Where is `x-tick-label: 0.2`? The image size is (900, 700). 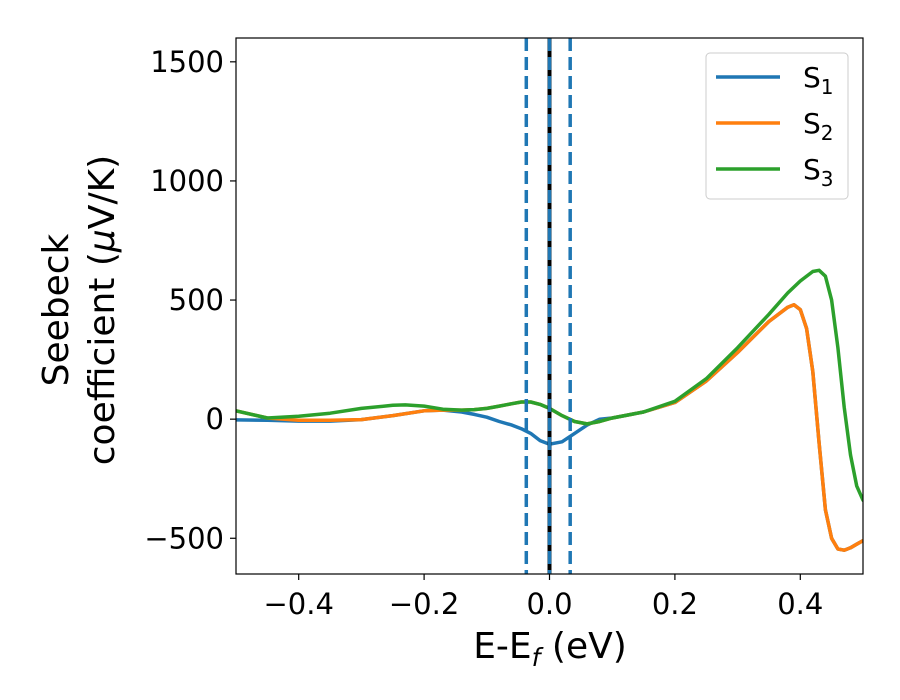 x-tick-label: 0.2 is located at coordinates (675, 604).